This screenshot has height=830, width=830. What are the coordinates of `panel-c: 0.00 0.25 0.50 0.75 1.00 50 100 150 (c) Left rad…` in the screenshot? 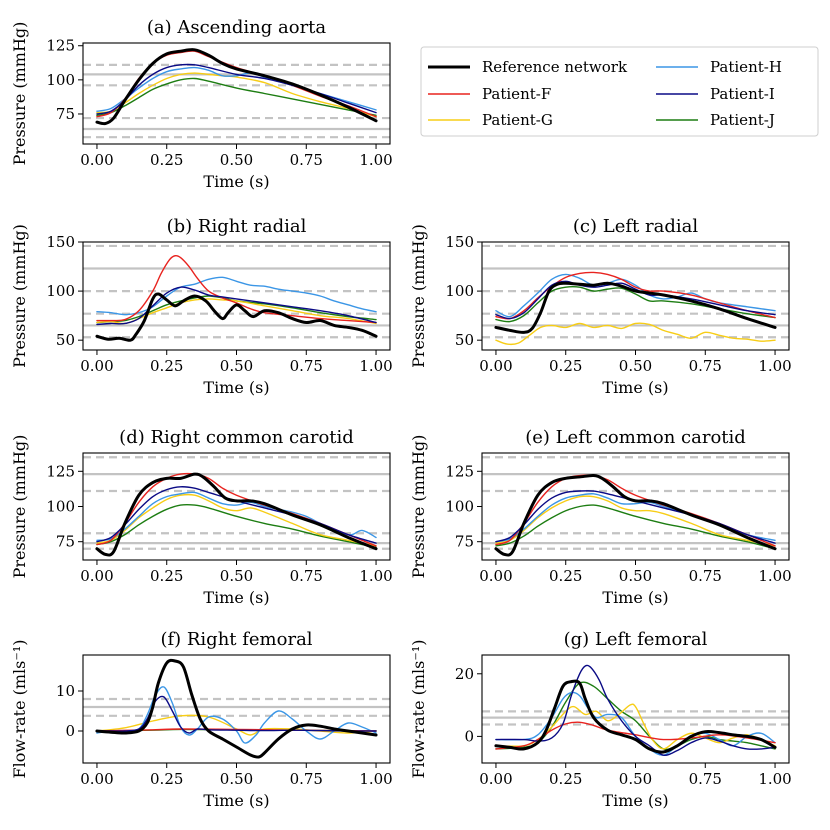 It's located at (600, 306).